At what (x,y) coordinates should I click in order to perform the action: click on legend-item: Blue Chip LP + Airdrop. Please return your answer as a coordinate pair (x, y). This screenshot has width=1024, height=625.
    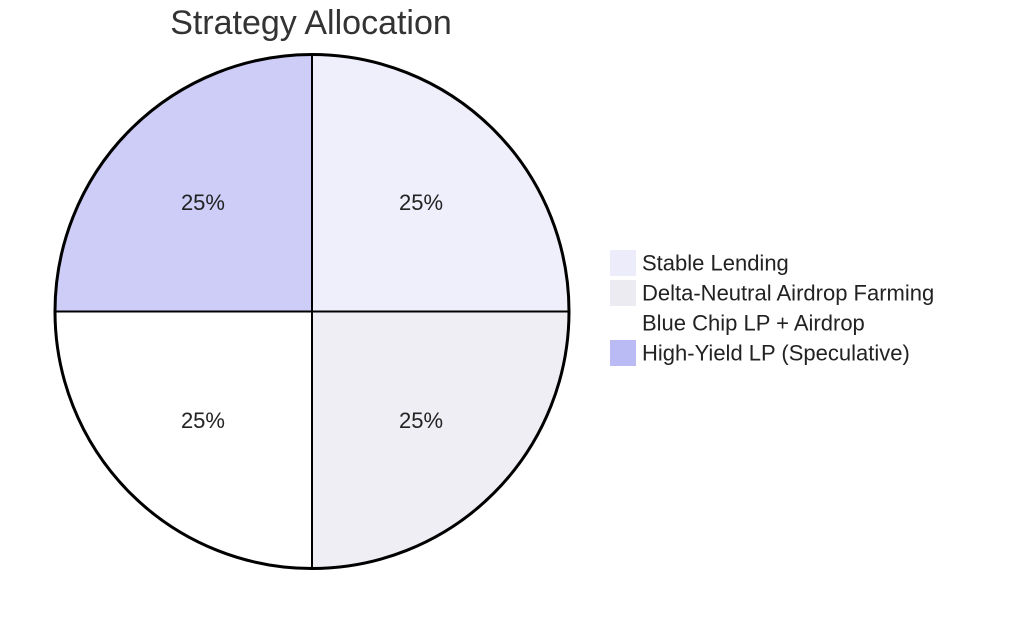
    Looking at the image, I should click on (737, 323).